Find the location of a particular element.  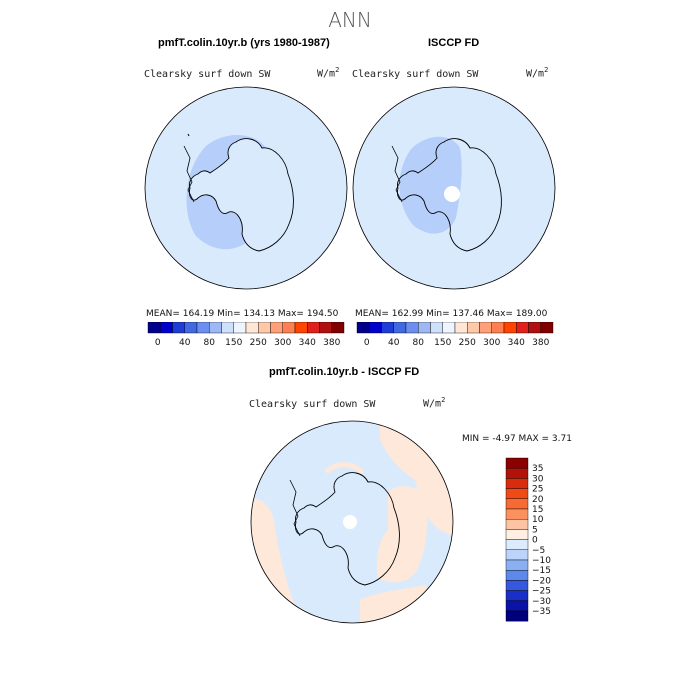

diff-panel-title: pmfT.colin.10yr.b - ISCCP FD is located at coordinates (344, 372).